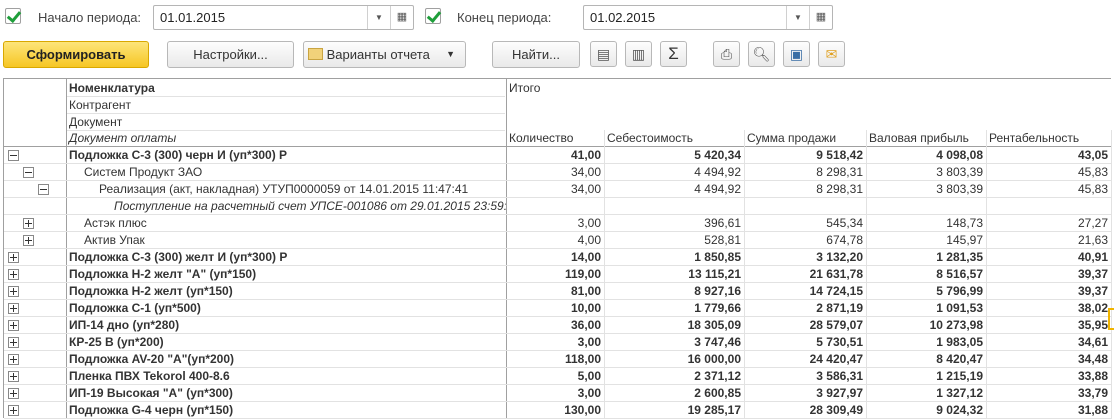 This screenshot has height=419, width=1114. I want to click on row-value: 1 281,35, so click(927, 257).